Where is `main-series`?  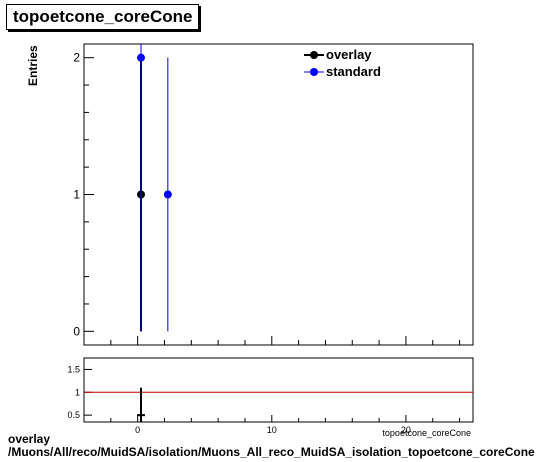
main-series is located at coordinates (154, 188).